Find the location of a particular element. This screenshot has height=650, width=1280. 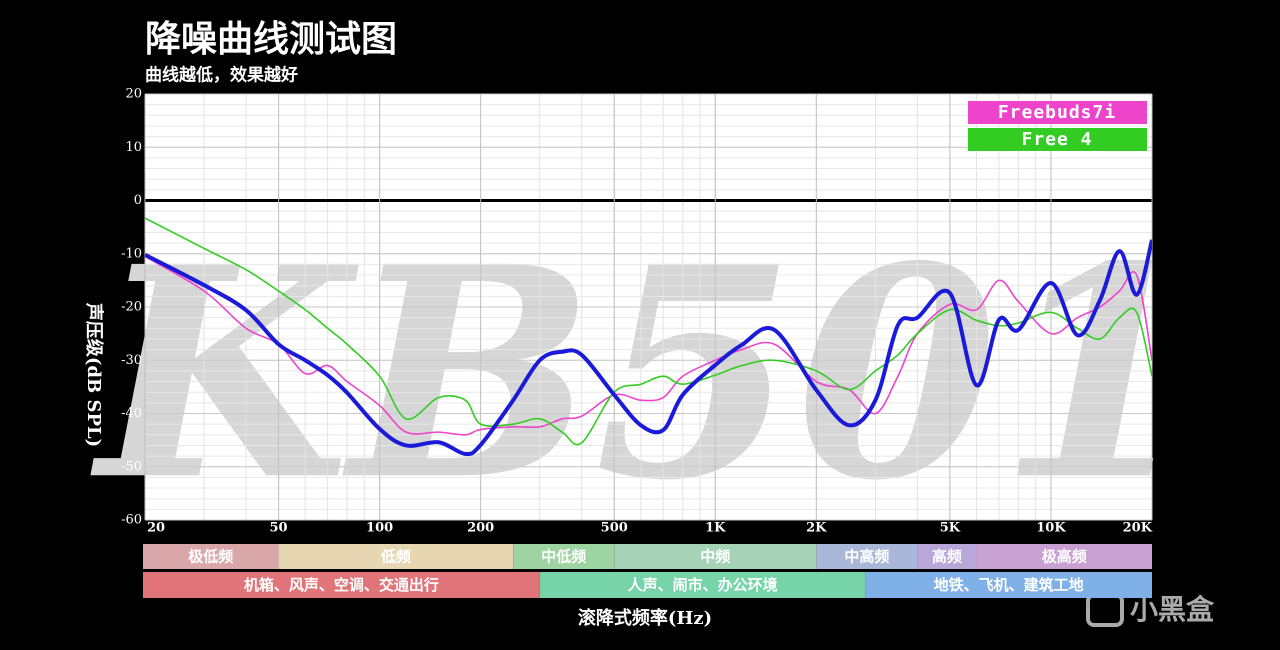

logo: 小黑盒 is located at coordinates (1150, 610).